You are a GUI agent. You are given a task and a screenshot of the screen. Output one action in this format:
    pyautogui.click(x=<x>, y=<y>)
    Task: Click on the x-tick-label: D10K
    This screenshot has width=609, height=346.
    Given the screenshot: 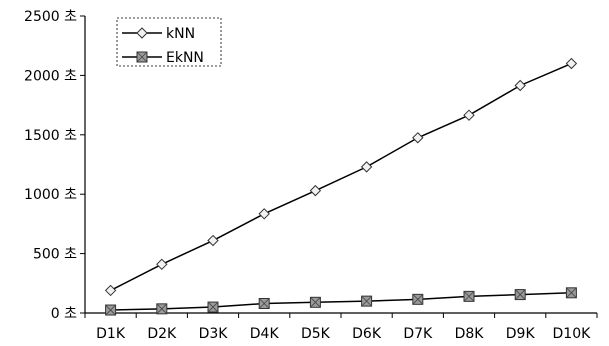 What is the action you would take?
    pyautogui.click(x=572, y=334)
    